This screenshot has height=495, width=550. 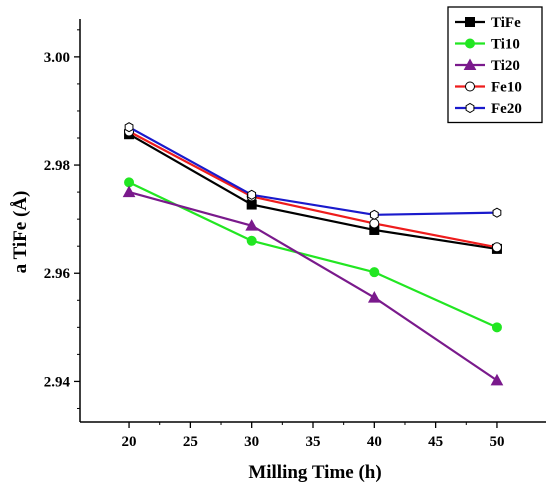 What do you see at coordinates (57, 58) in the screenshot?
I see `y-tick-label: 3.00` at bounding box center [57, 58].